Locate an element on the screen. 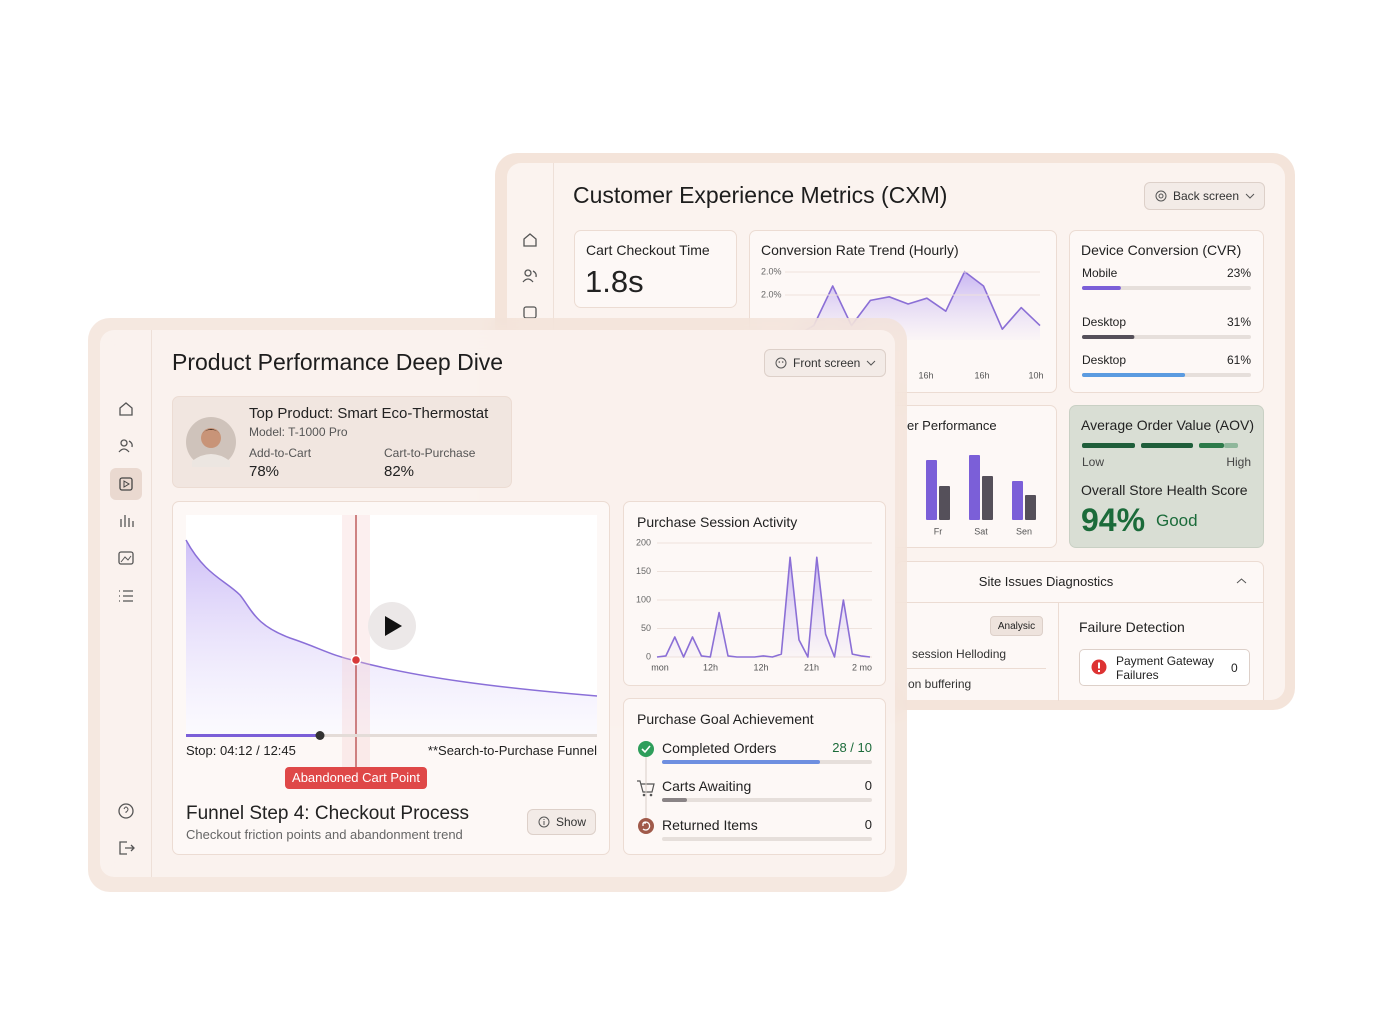 The image size is (1384, 1034). session-title: Purchase Session Activity is located at coordinates (717, 522).